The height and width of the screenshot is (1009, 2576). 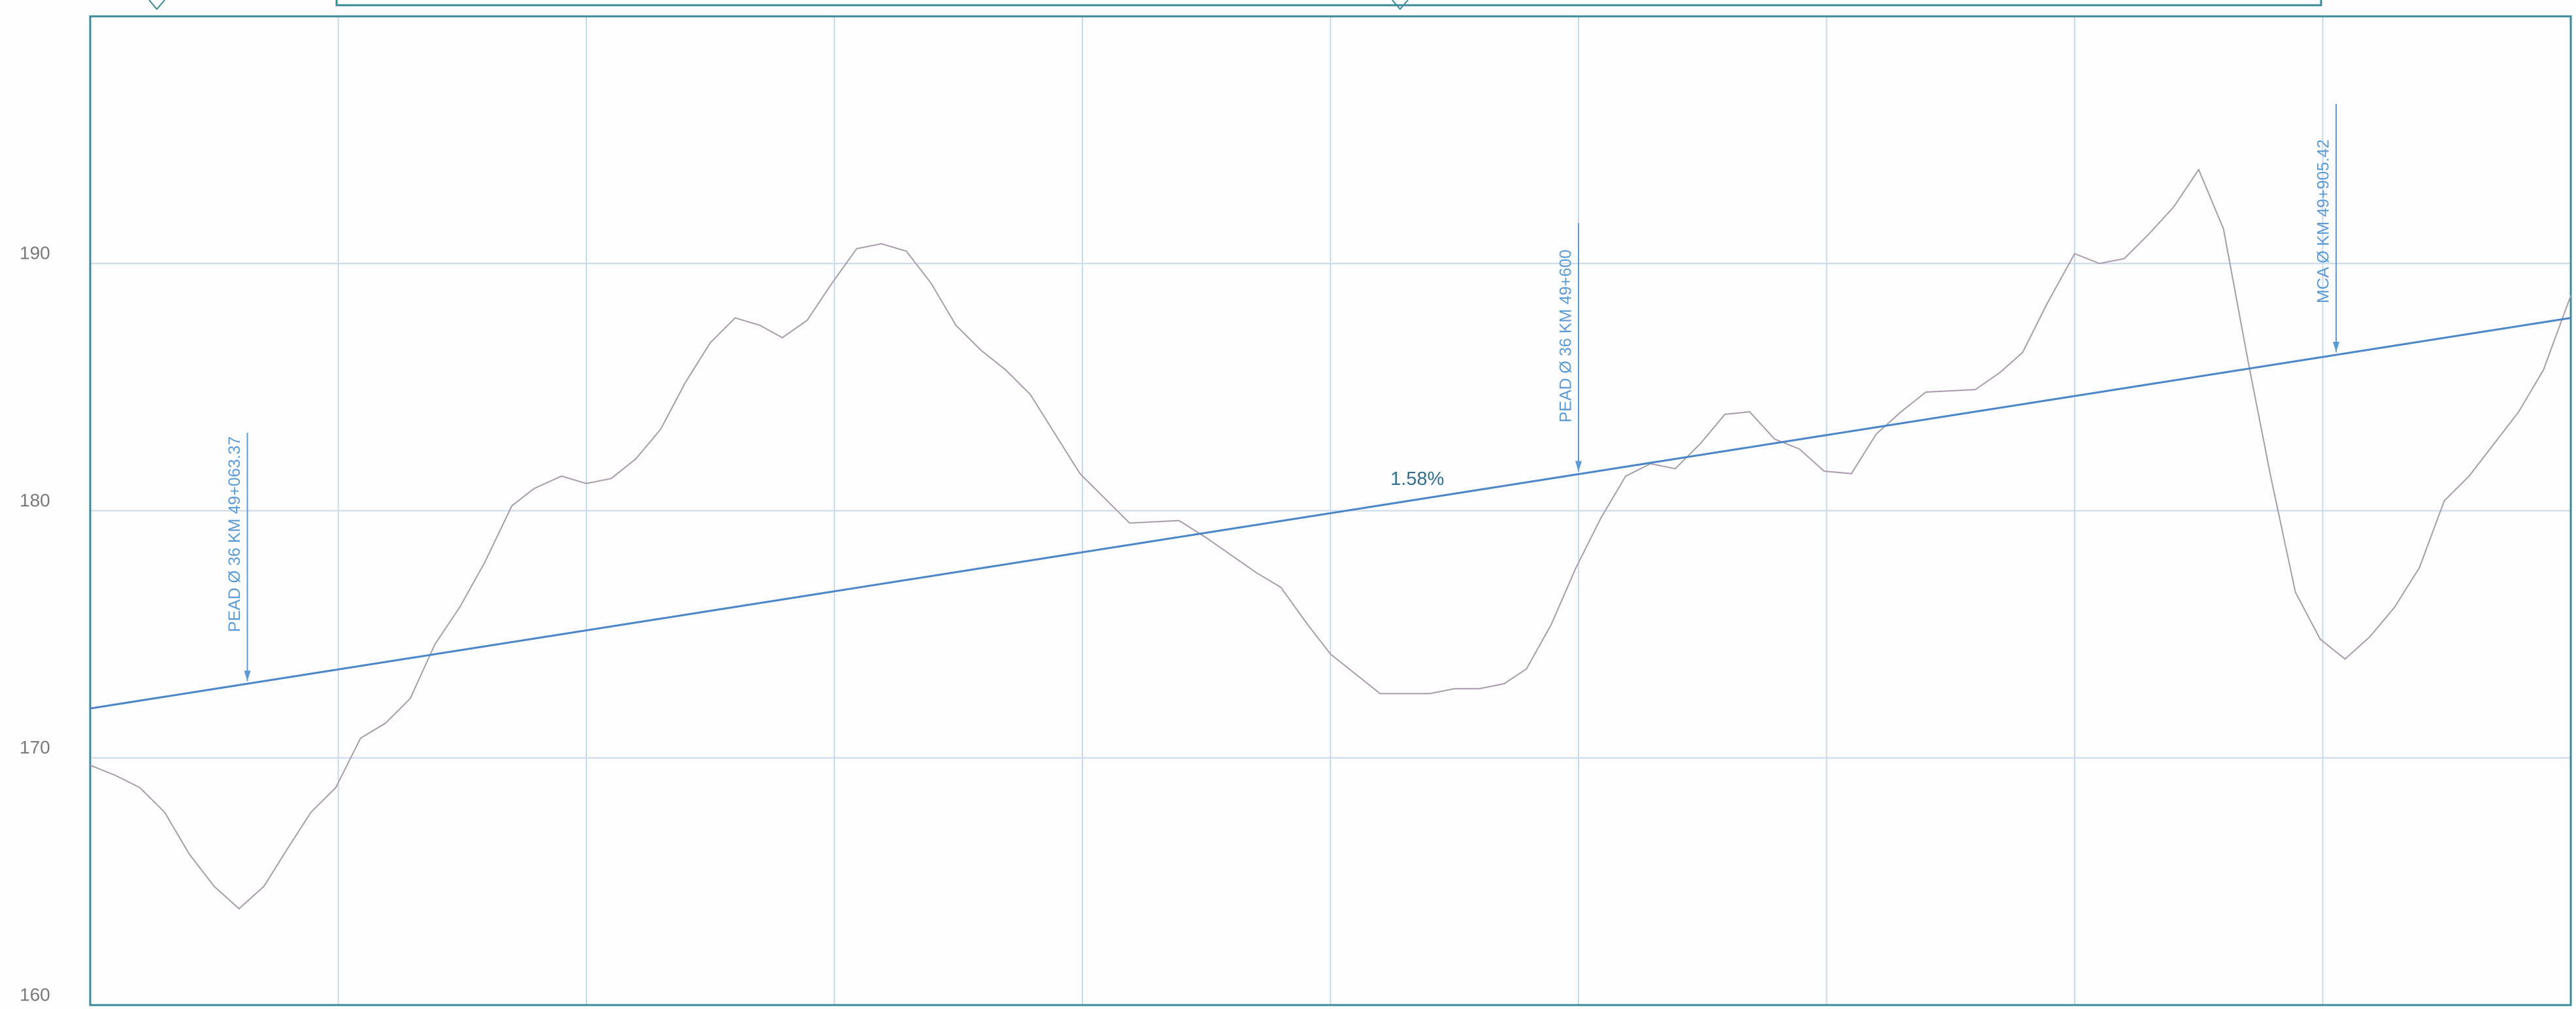 What do you see at coordinates (2324, 221) in the screenshot?
I see `annotation-text: MCA Ø KM 49+905.42` at bounding box center [2324, 221].